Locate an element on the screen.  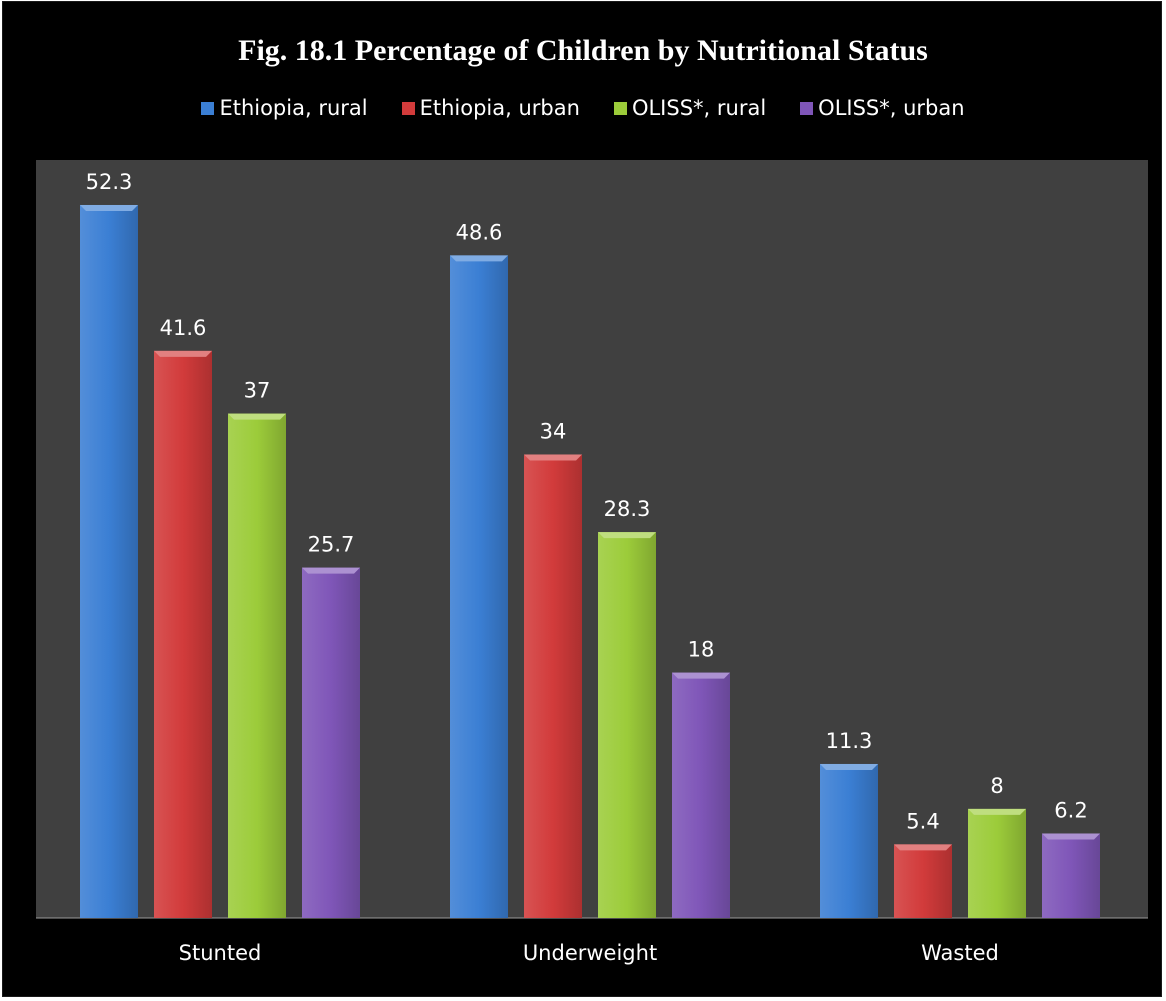
bar-wasted-oliss-urban is located at coordinates (1071, 875).